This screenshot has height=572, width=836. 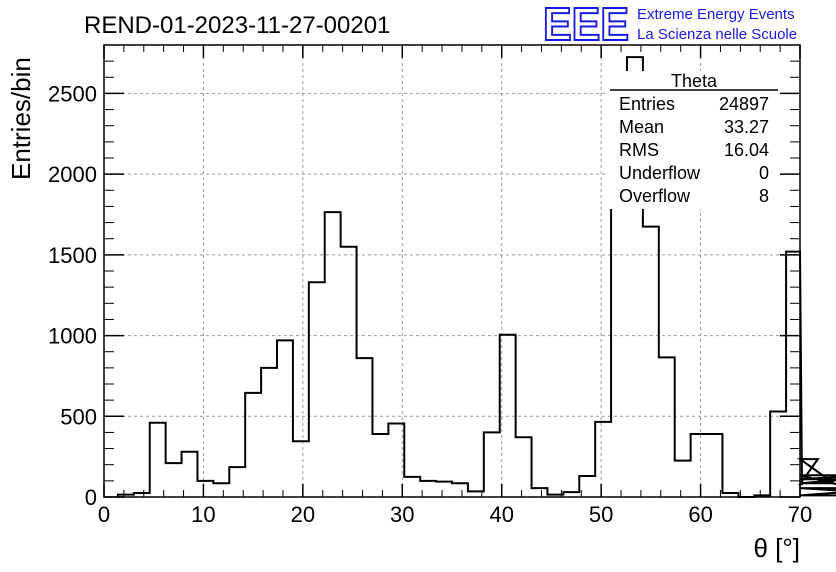 What do you see at coordinates (601, 514) in the screenshot?
I see `x-tick-label: 50` at bounding box center [601, 514].